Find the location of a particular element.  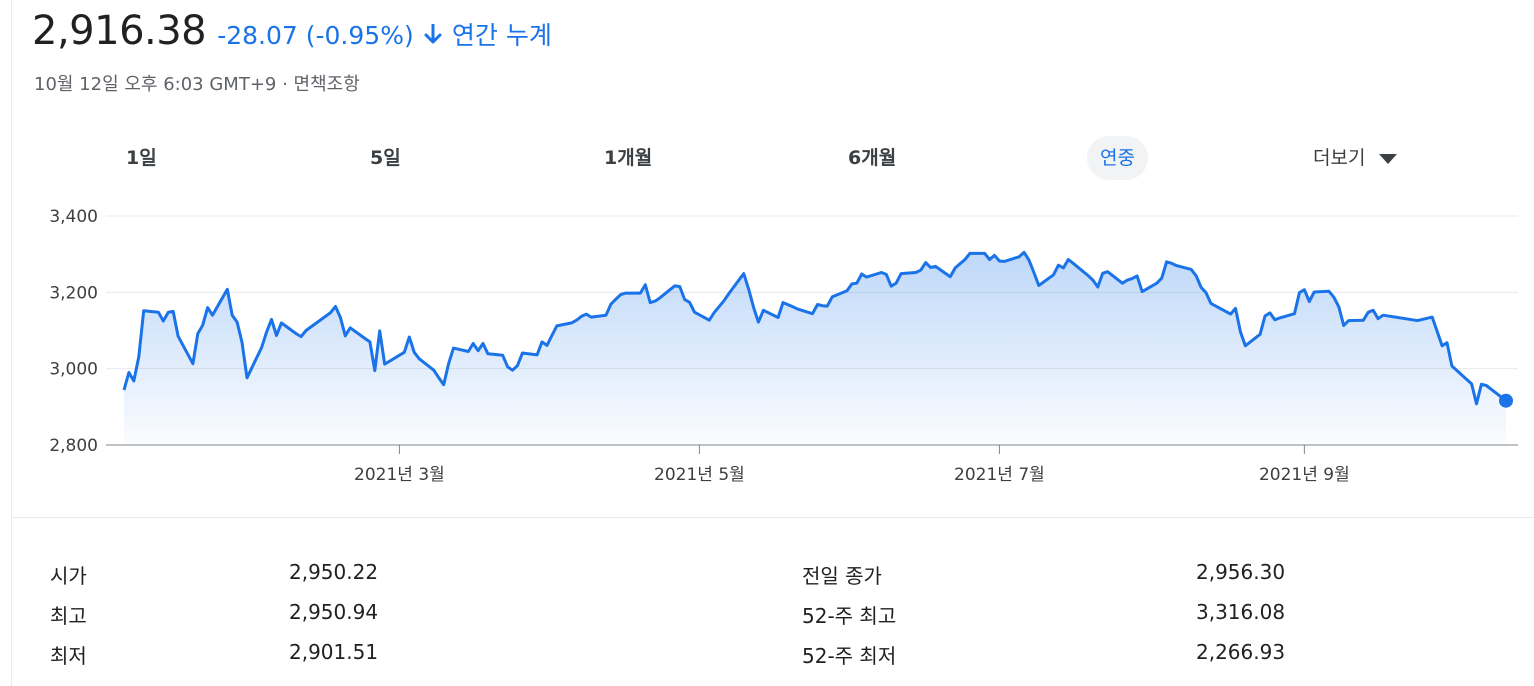

current-price: 2,916.38 is located at coordinates (119, 31).